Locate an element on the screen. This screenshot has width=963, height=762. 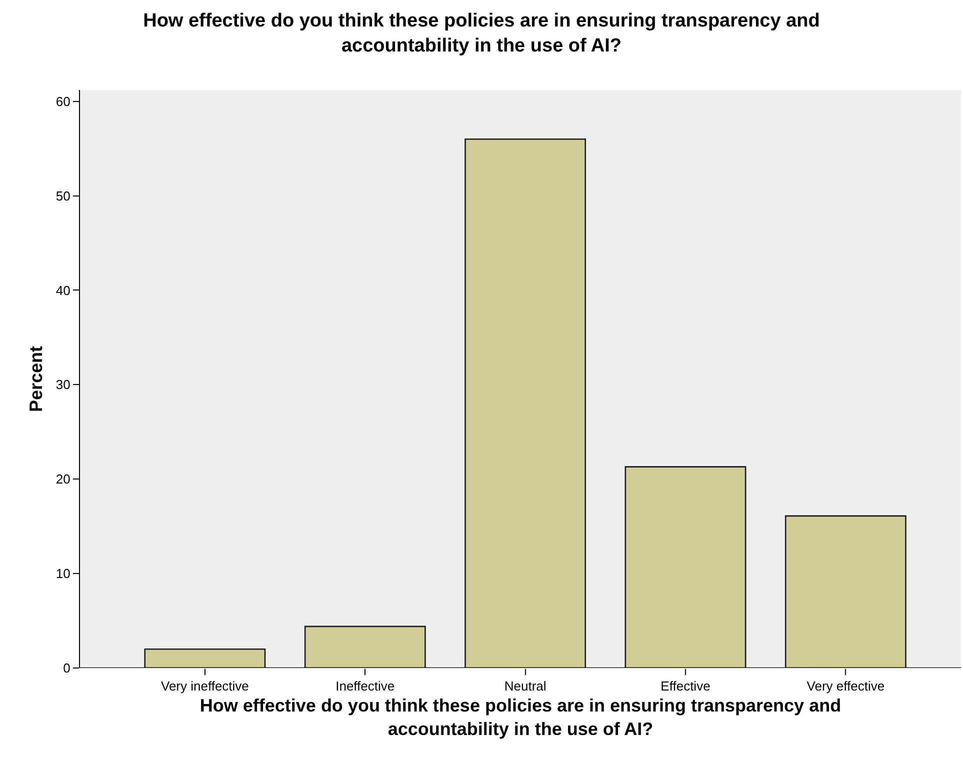
x-tick-label: Neutral is located at coordinates (525, 686).